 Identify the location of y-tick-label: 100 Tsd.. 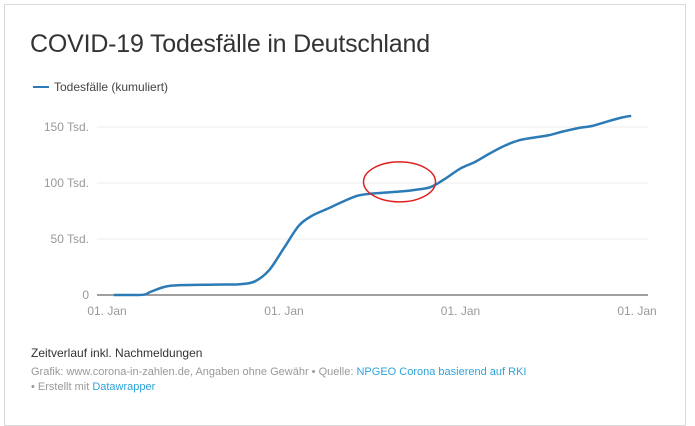
(66, 183).